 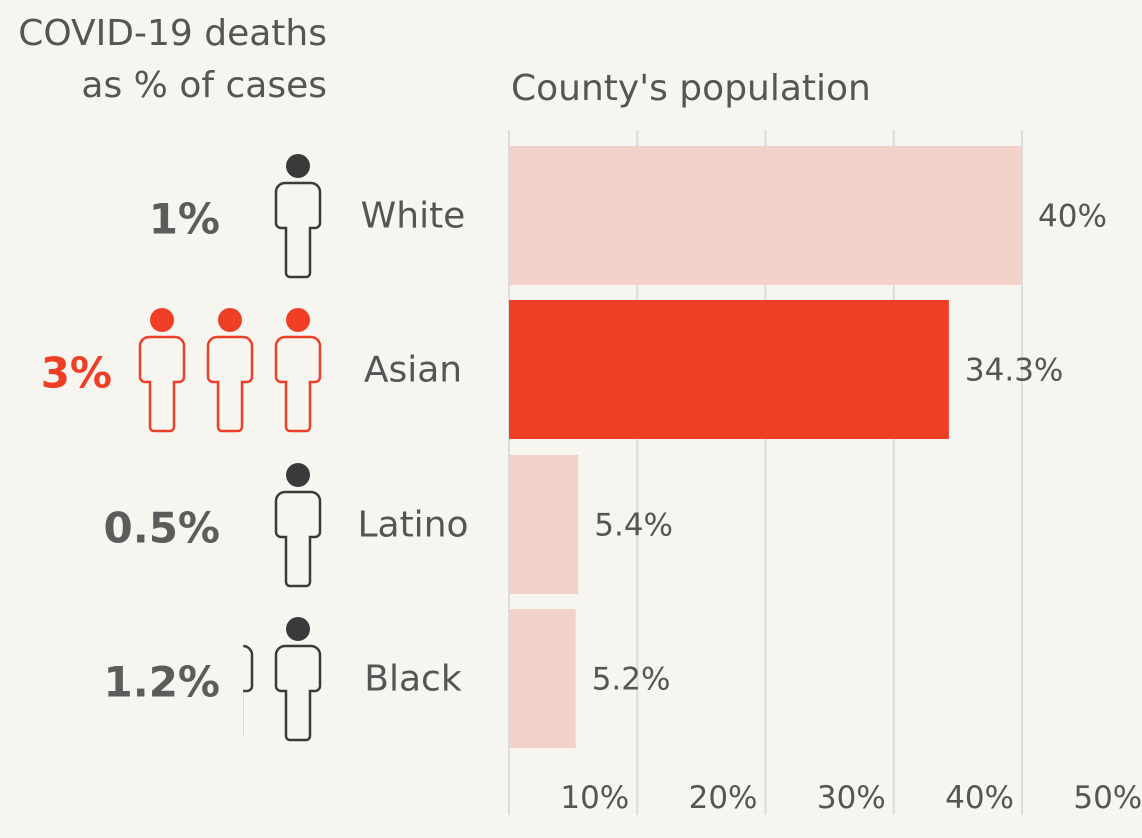 I want to click on x-tick-label: 20%, so click(x=723, y=798).